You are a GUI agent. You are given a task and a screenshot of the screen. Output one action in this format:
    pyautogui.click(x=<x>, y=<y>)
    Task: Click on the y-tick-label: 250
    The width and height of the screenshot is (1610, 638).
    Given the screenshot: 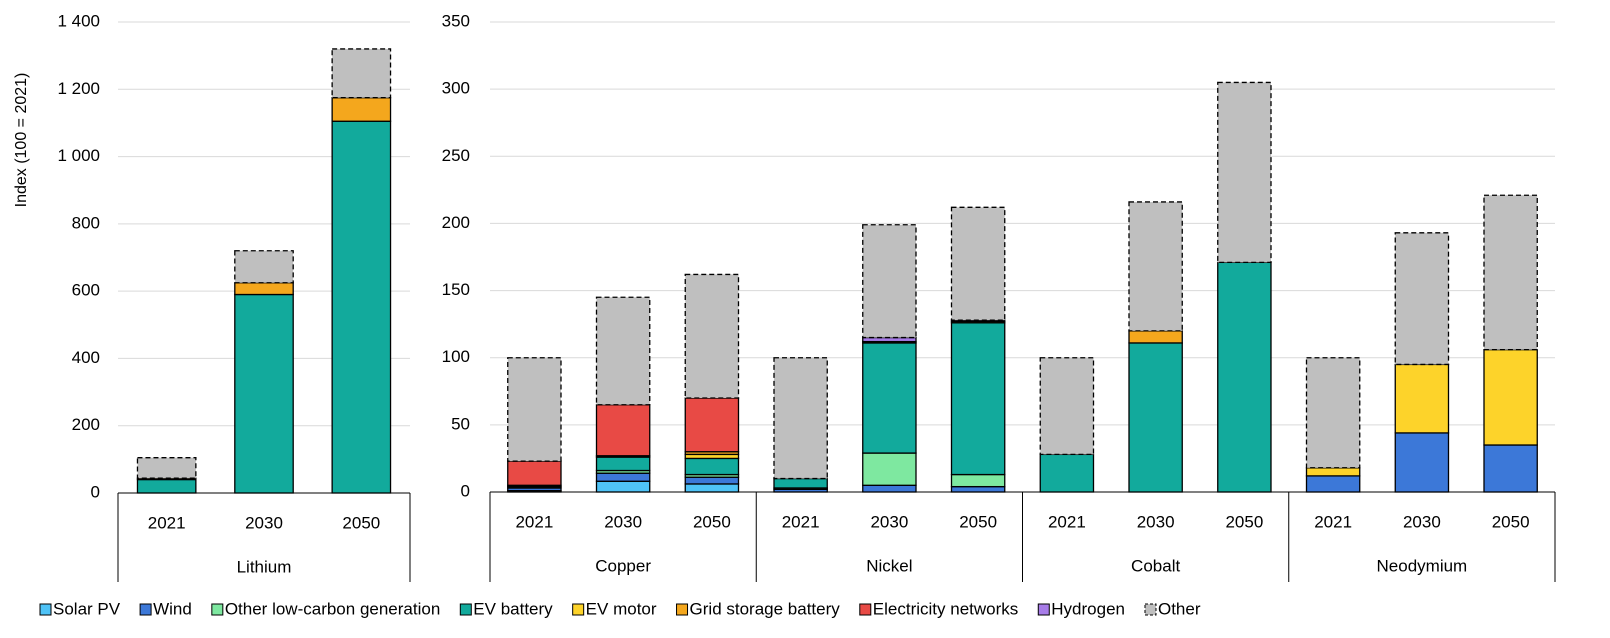 What is the action you would take?
    pyautogui.click(x=456, y=155)
    